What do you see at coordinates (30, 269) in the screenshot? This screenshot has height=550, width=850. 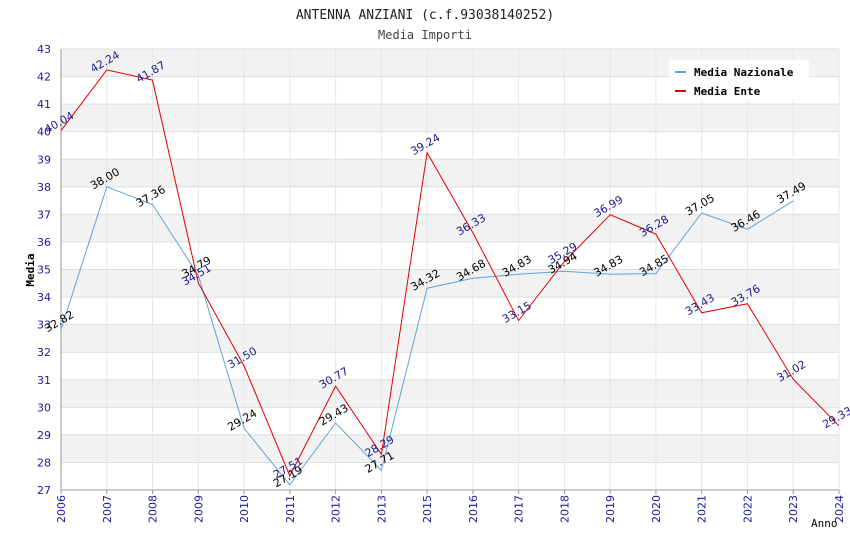 I see `y-axis-label: Media` at bounding box center [30, 269].